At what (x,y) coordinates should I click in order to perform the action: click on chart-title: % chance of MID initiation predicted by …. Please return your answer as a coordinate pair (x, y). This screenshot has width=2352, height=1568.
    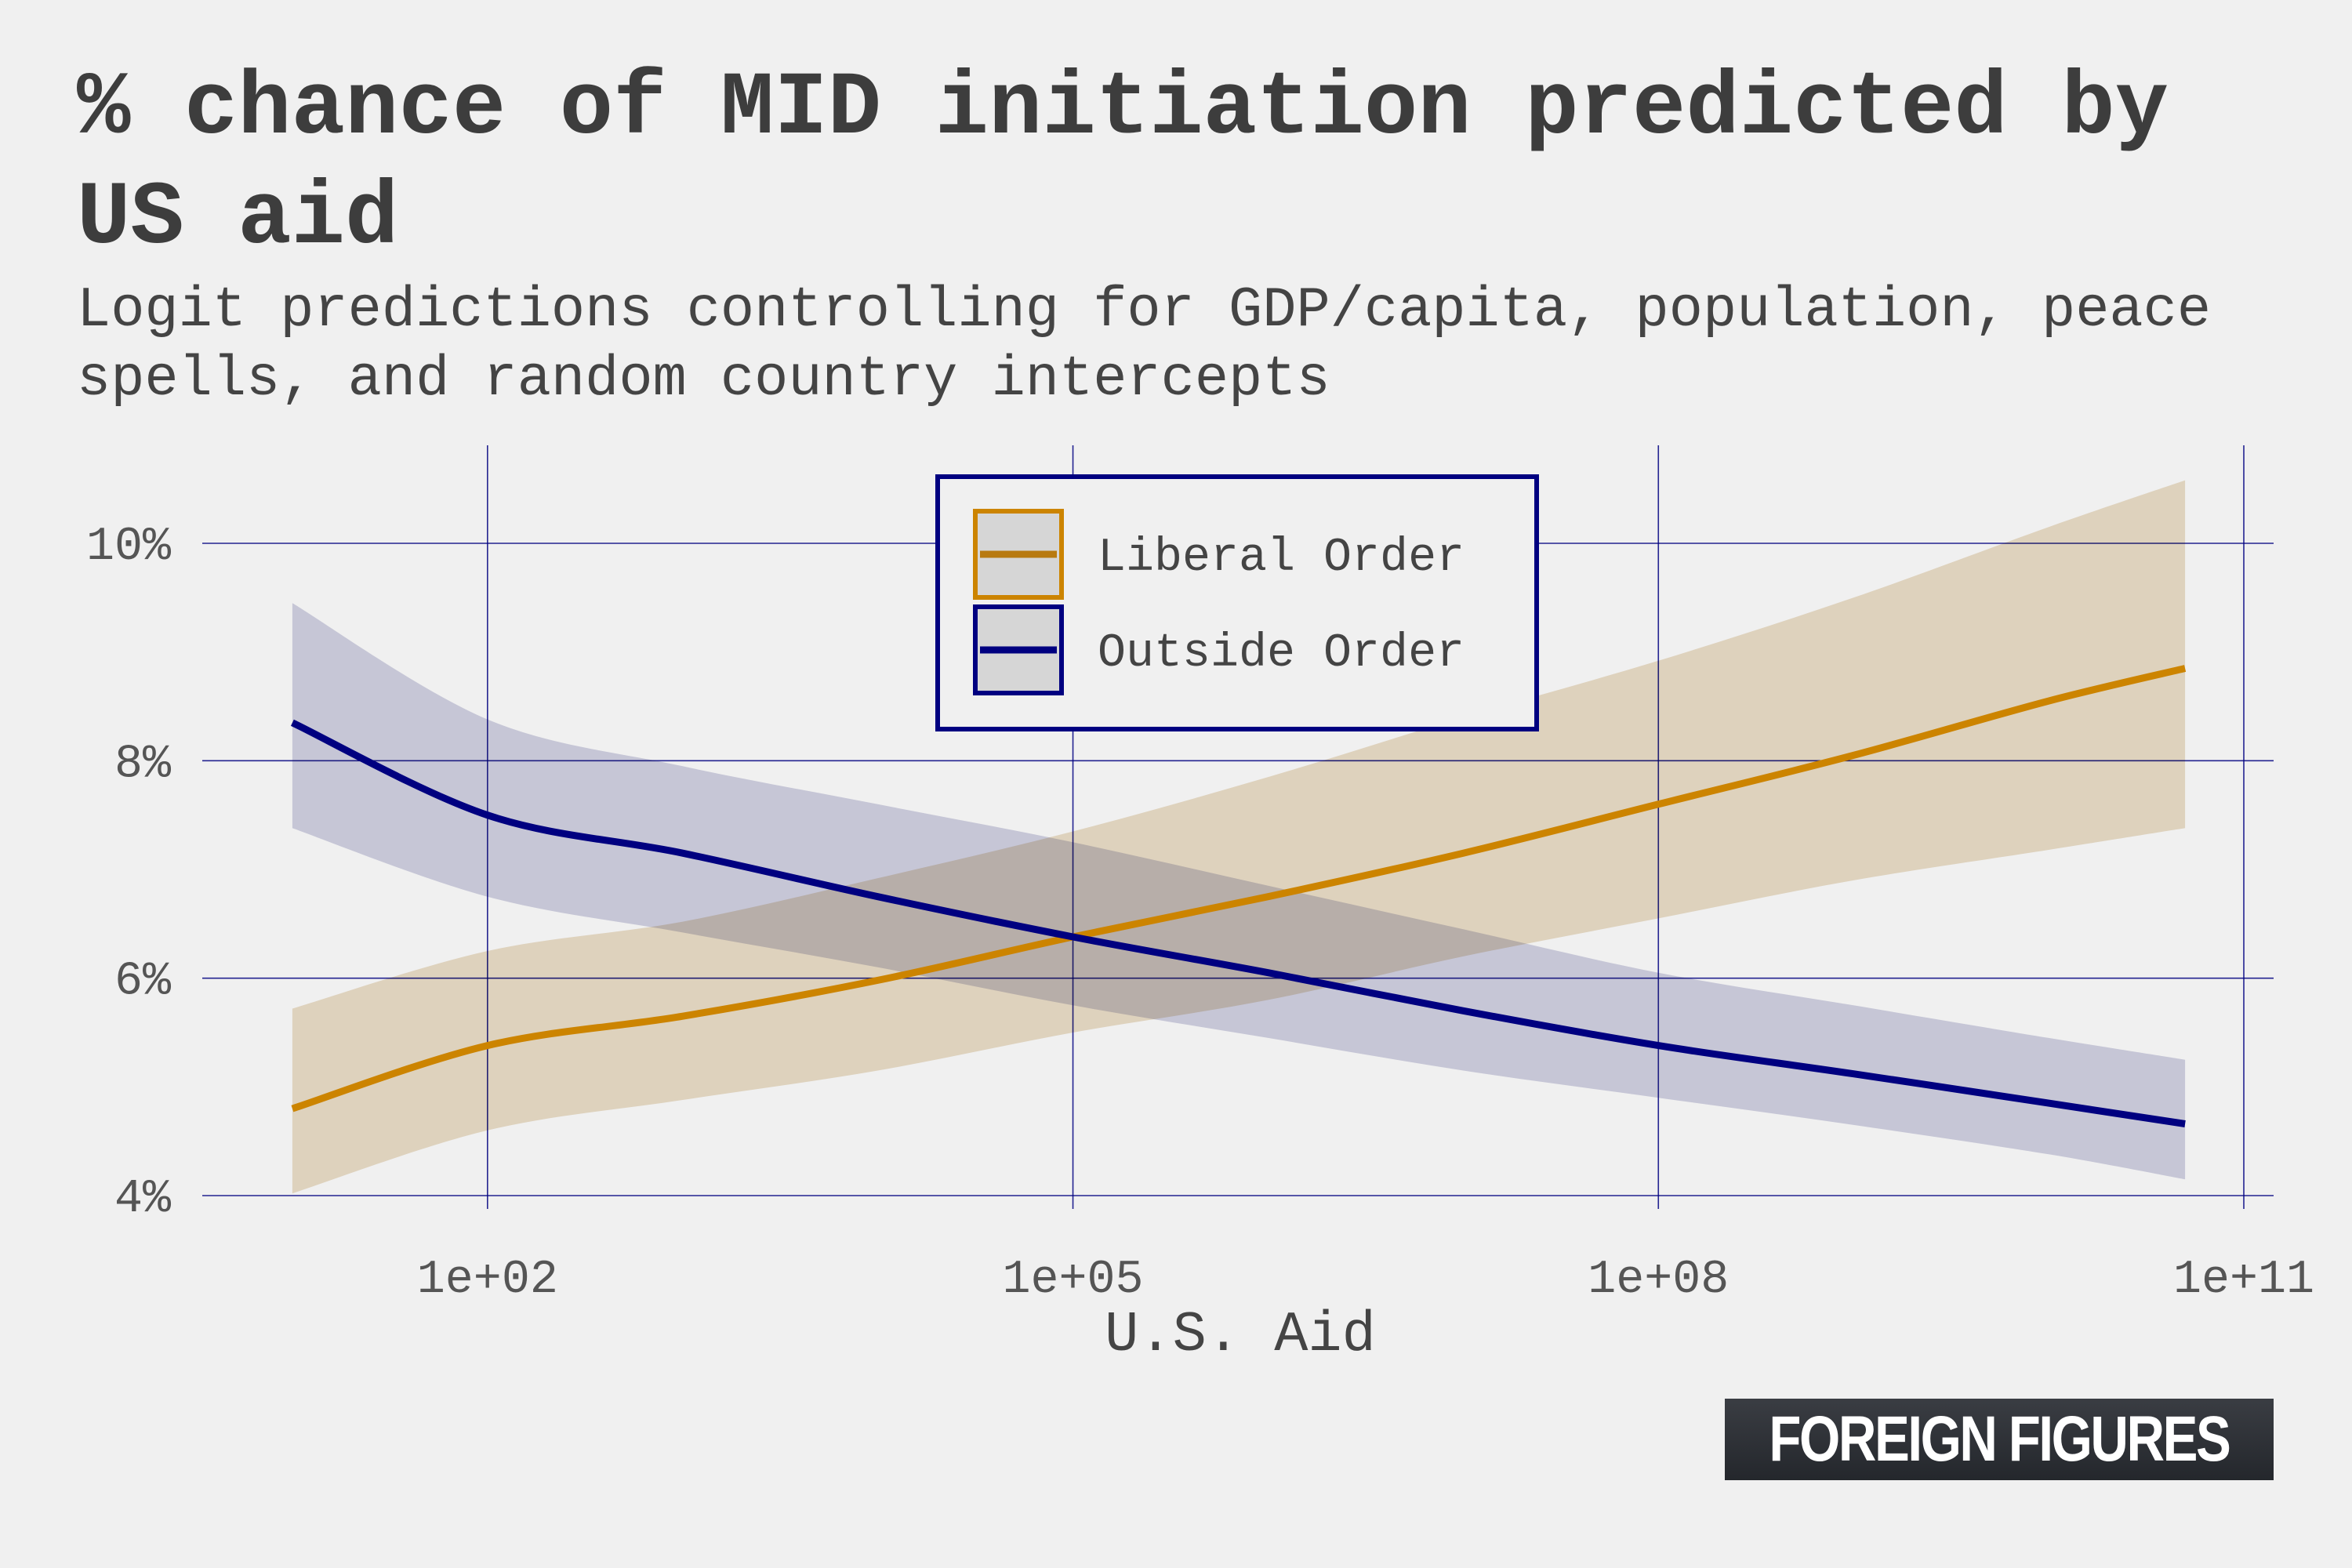
    Looking at the image, I should click on (1123, 164).